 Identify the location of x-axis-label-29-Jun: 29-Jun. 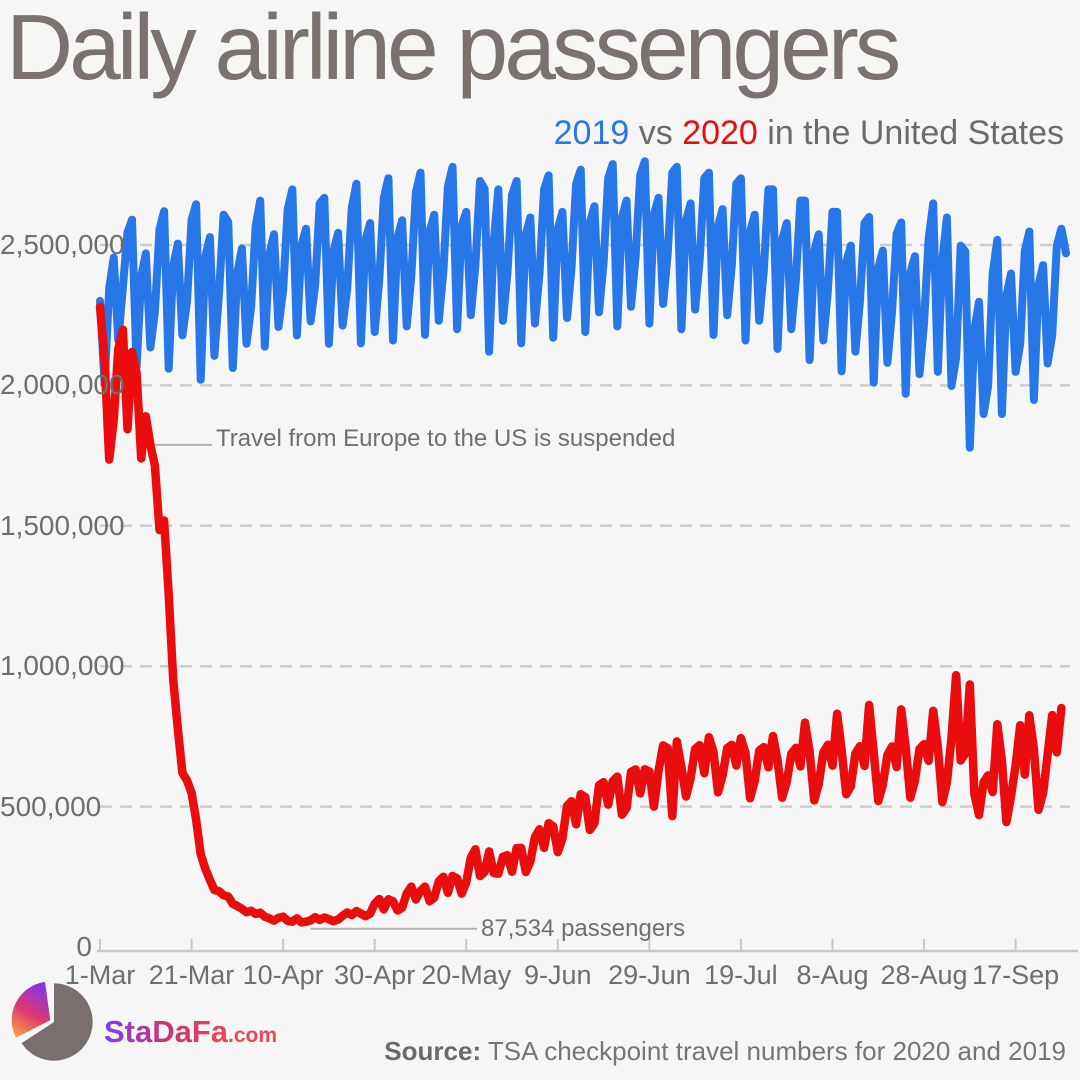
(649, 975).